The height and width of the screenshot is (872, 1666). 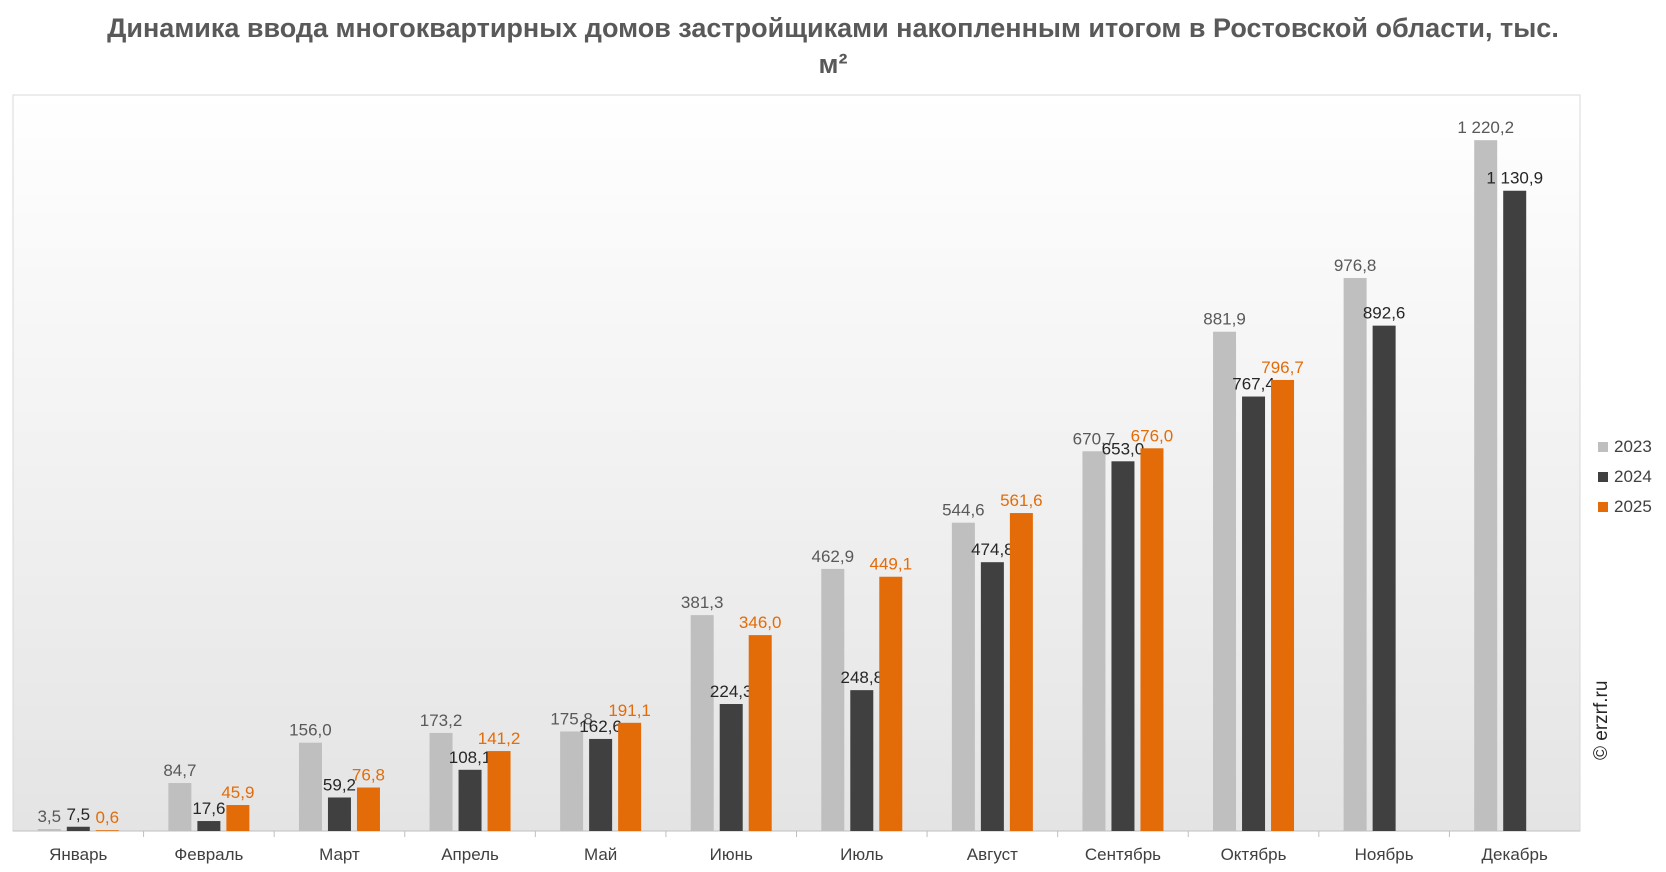 What do you see at coordinates (600, 726) in the screenshot?
I see `data-label-2024: 162,6` at bounding box center [600, 726].